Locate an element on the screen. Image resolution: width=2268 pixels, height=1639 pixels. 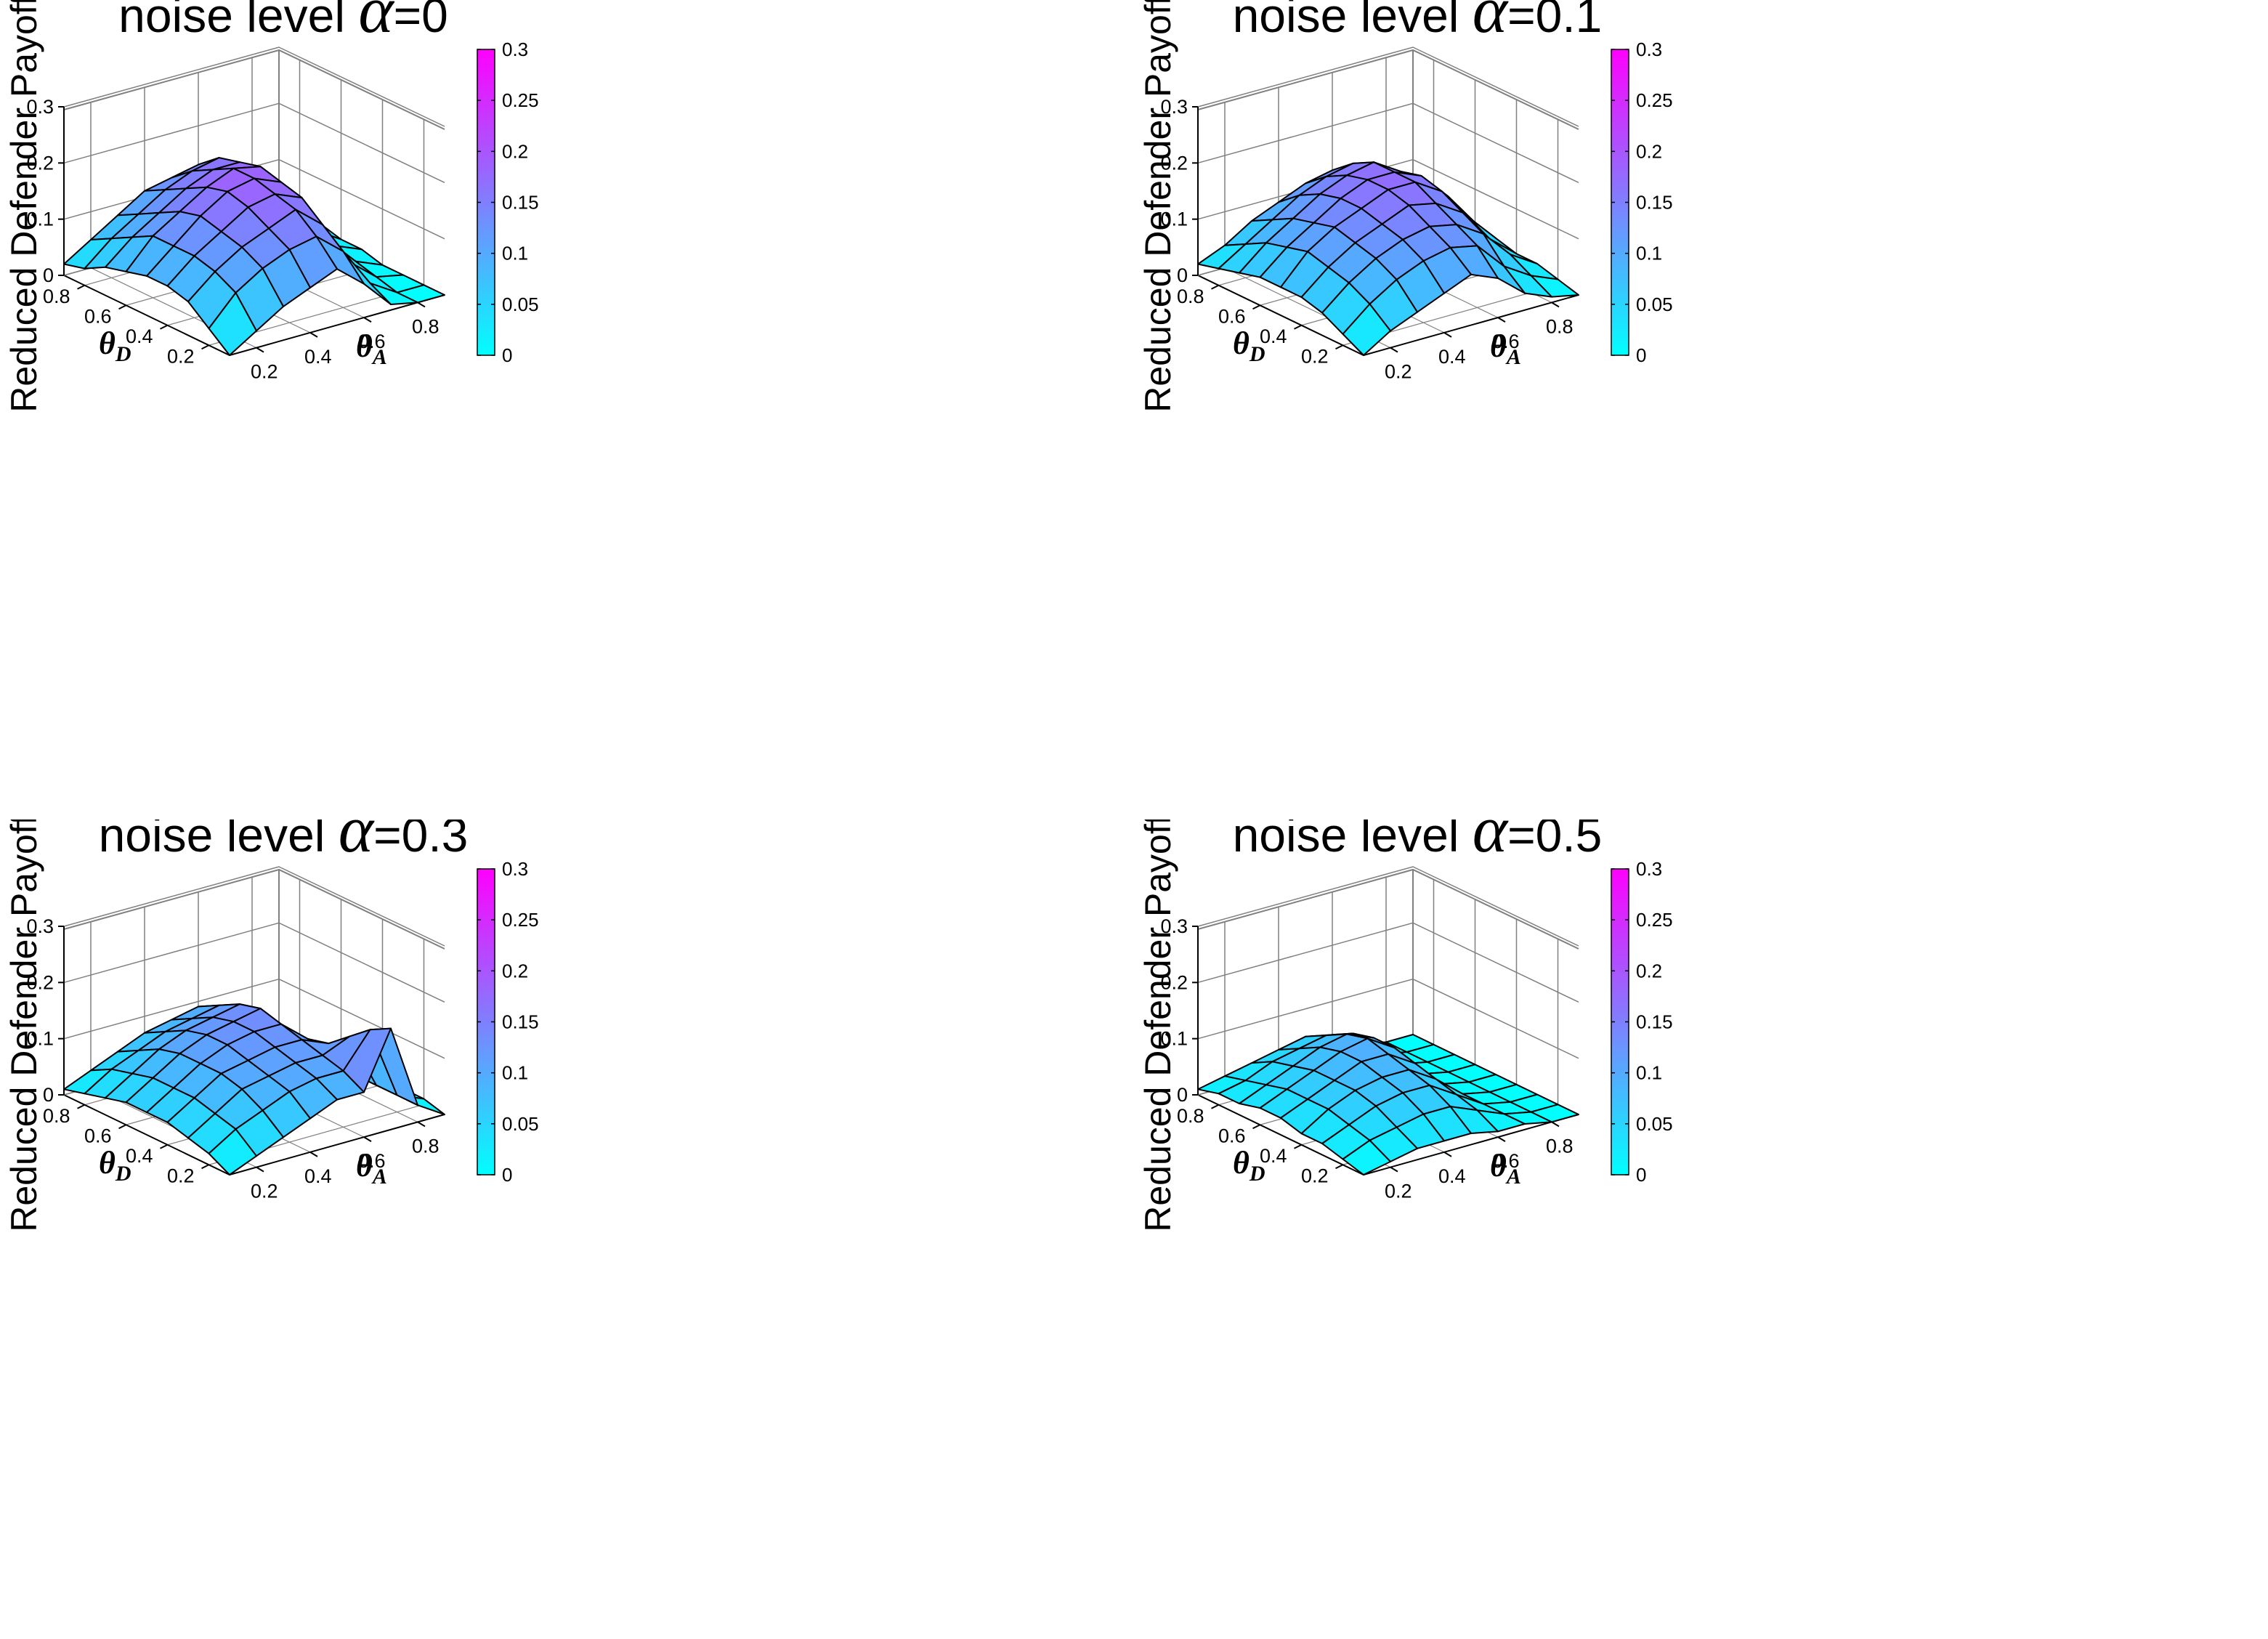
colorbar-tick-label: 0.15 is located at coordinates (520, 203).